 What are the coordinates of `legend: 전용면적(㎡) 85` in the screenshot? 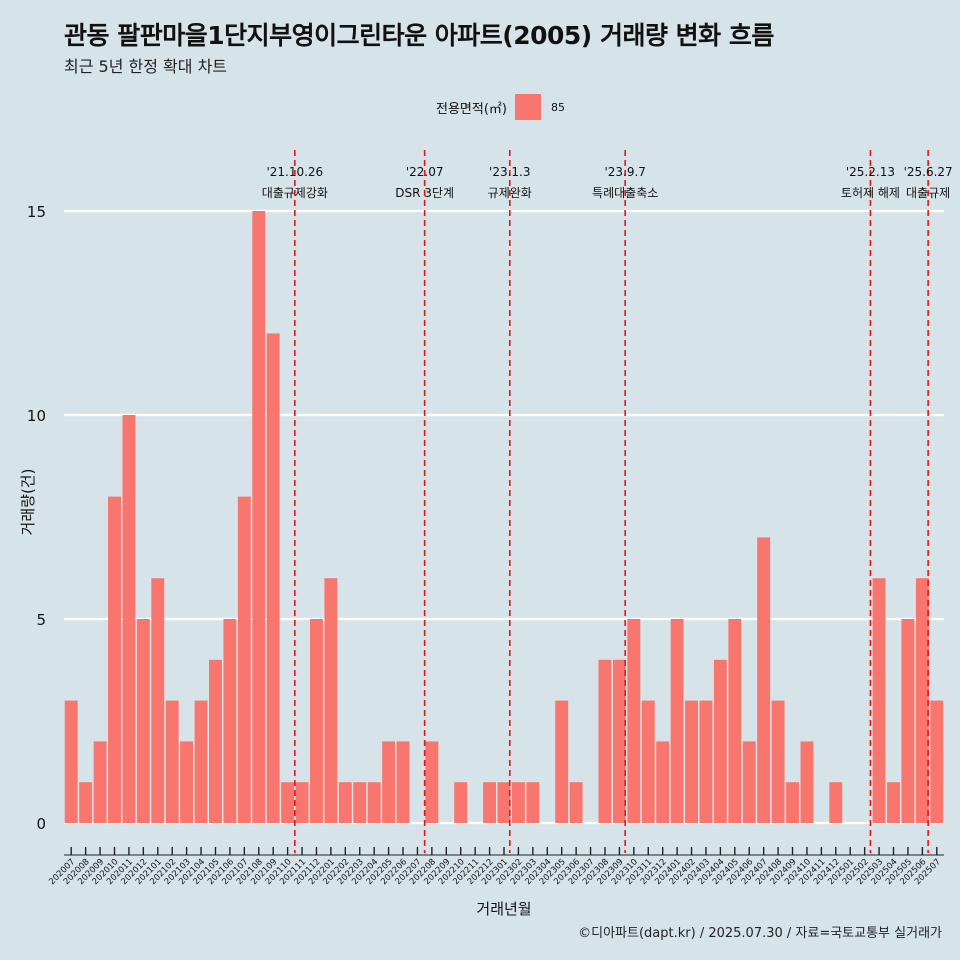 It's located at (500, 107).